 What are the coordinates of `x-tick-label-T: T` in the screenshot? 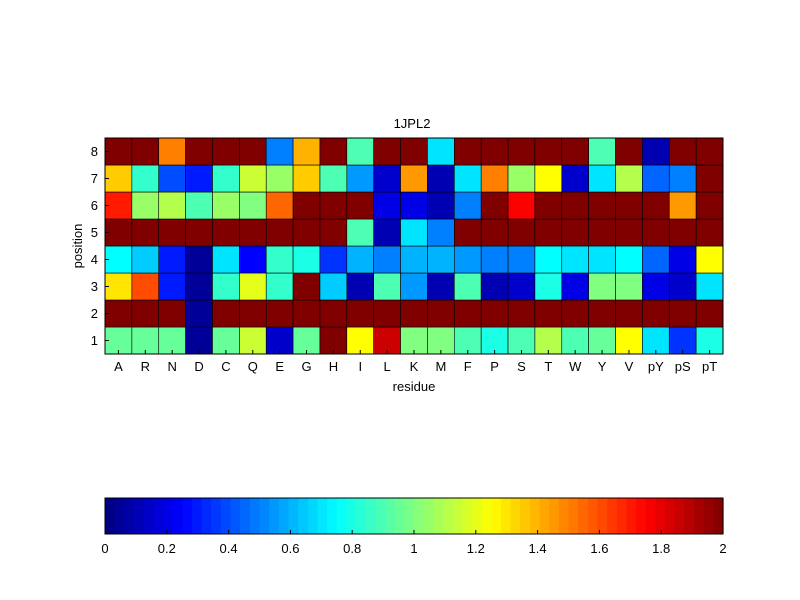 It's located at (548, 366).